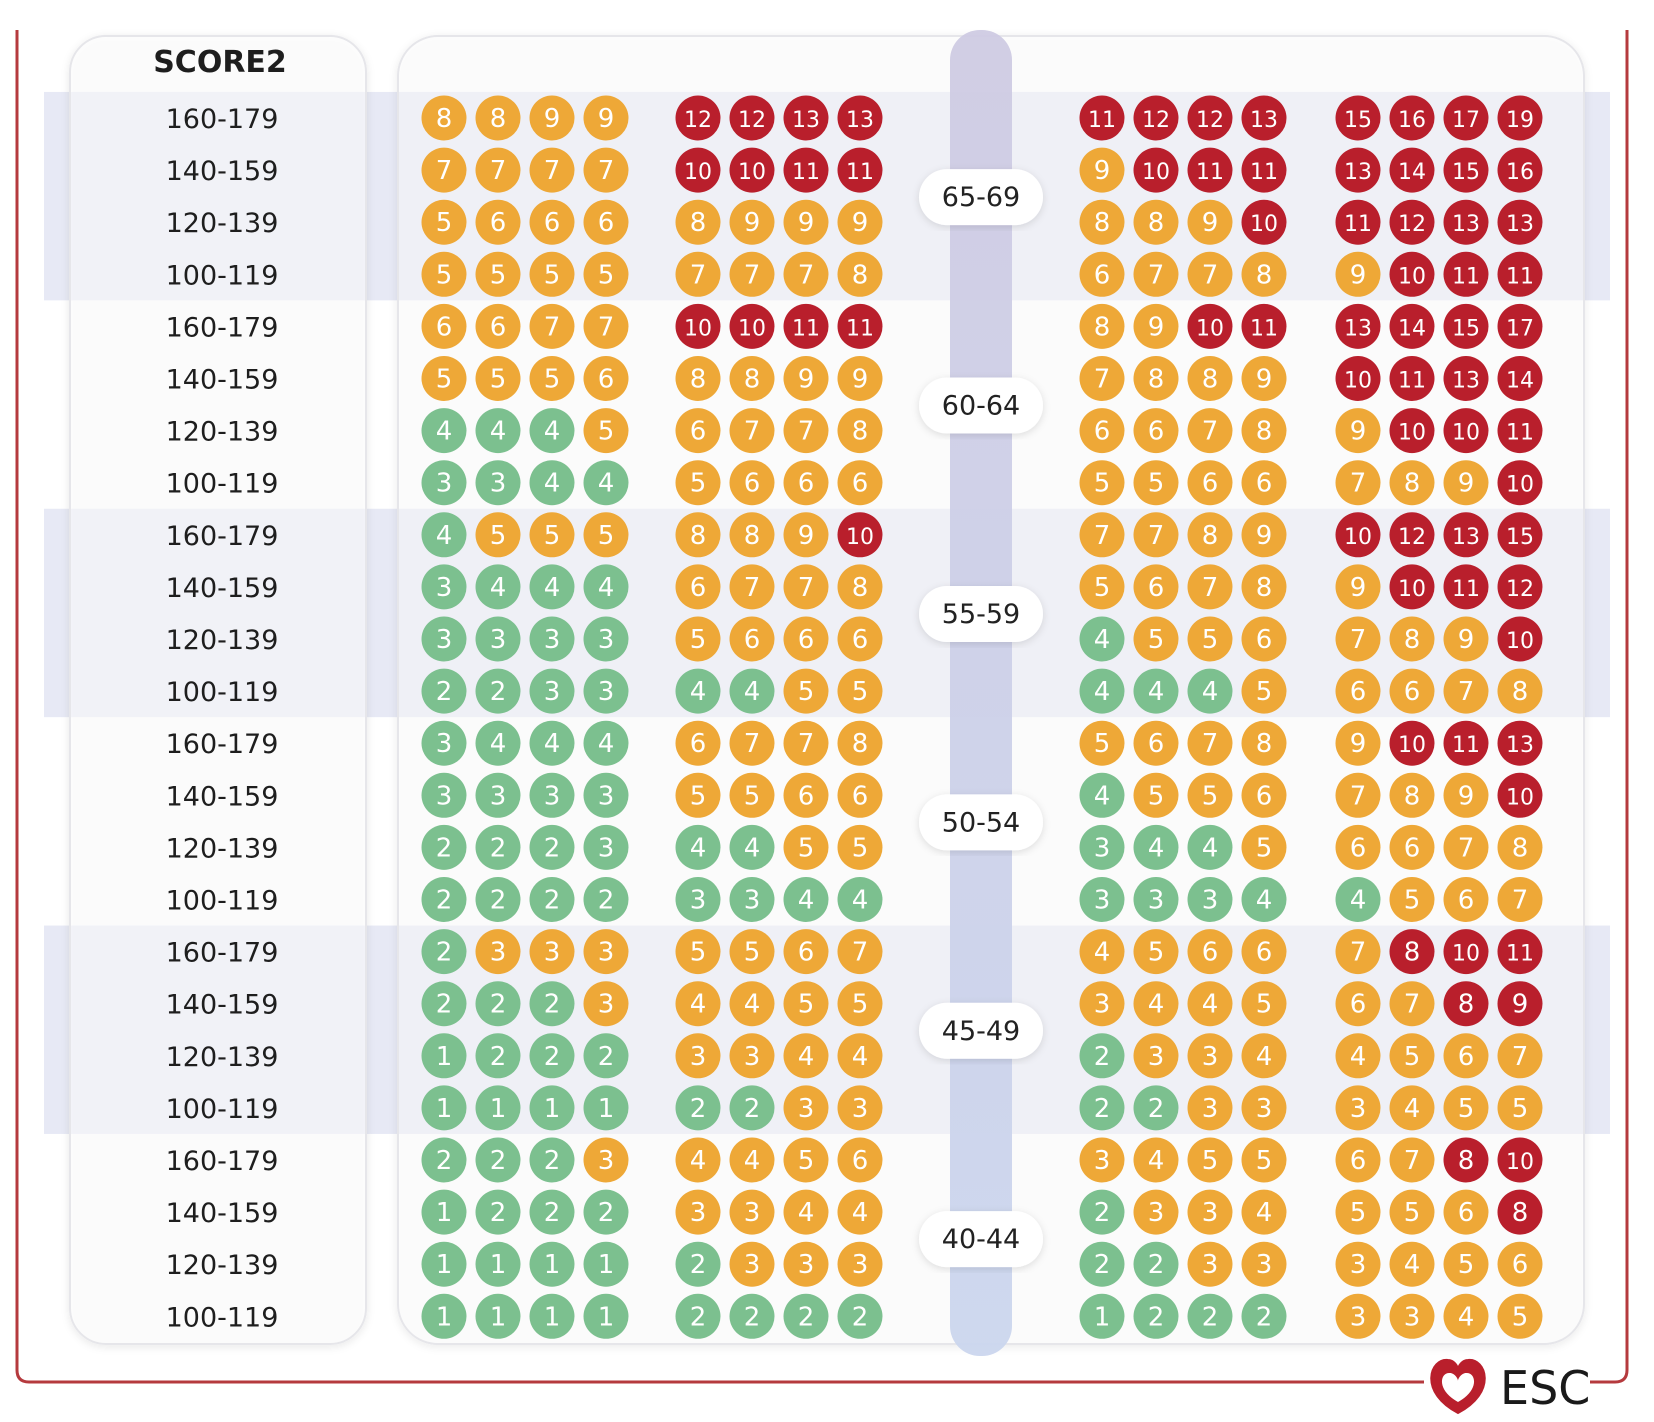 The image size is (1654, 1422). What do you see at coordinates (222, 119) in the screenshot?
I see `bp-label: 160-179` at bounding box center [222, 119].